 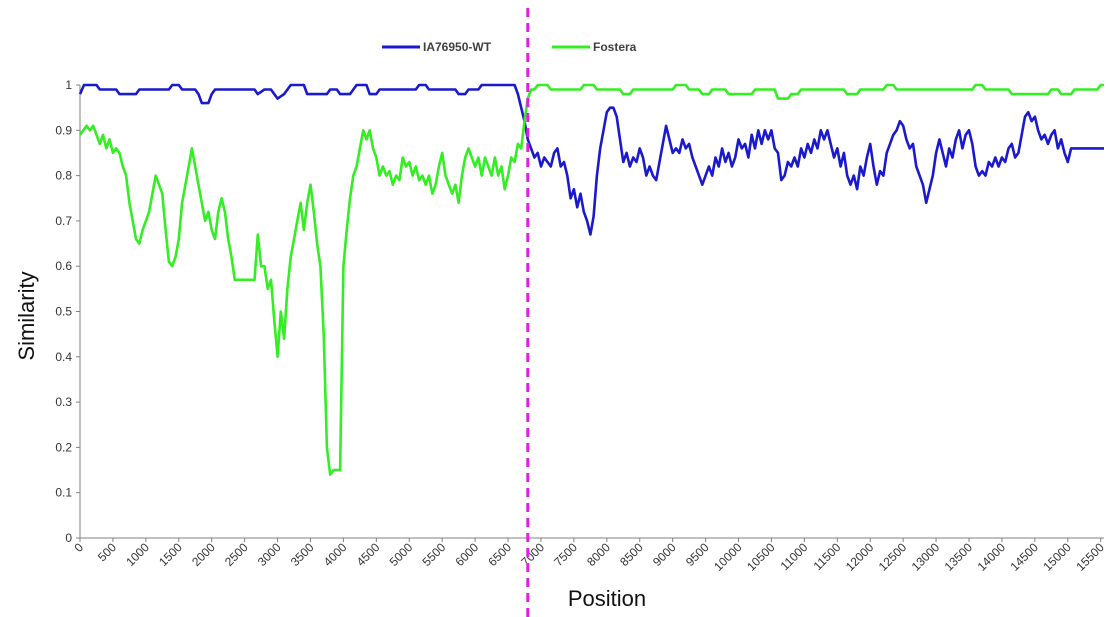 What do you see at coordinates (137, 554) in the screenshot?
I see `x-tick-label: 1000` at bounding box center [137, 554].